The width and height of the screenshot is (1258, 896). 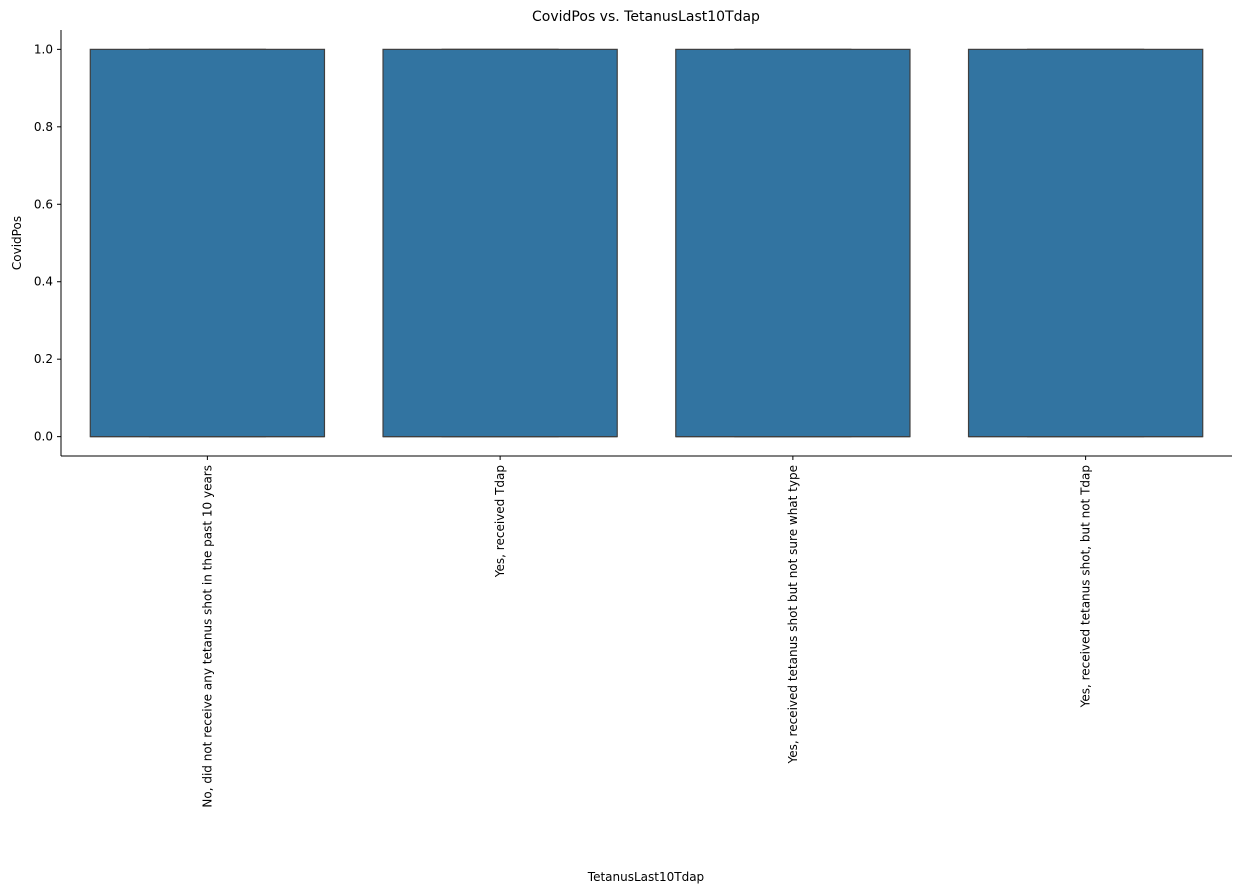 I want to click on x-tick-label: Yes, received tetanus shot, but not Tdap, so click(x=1086, y=586).